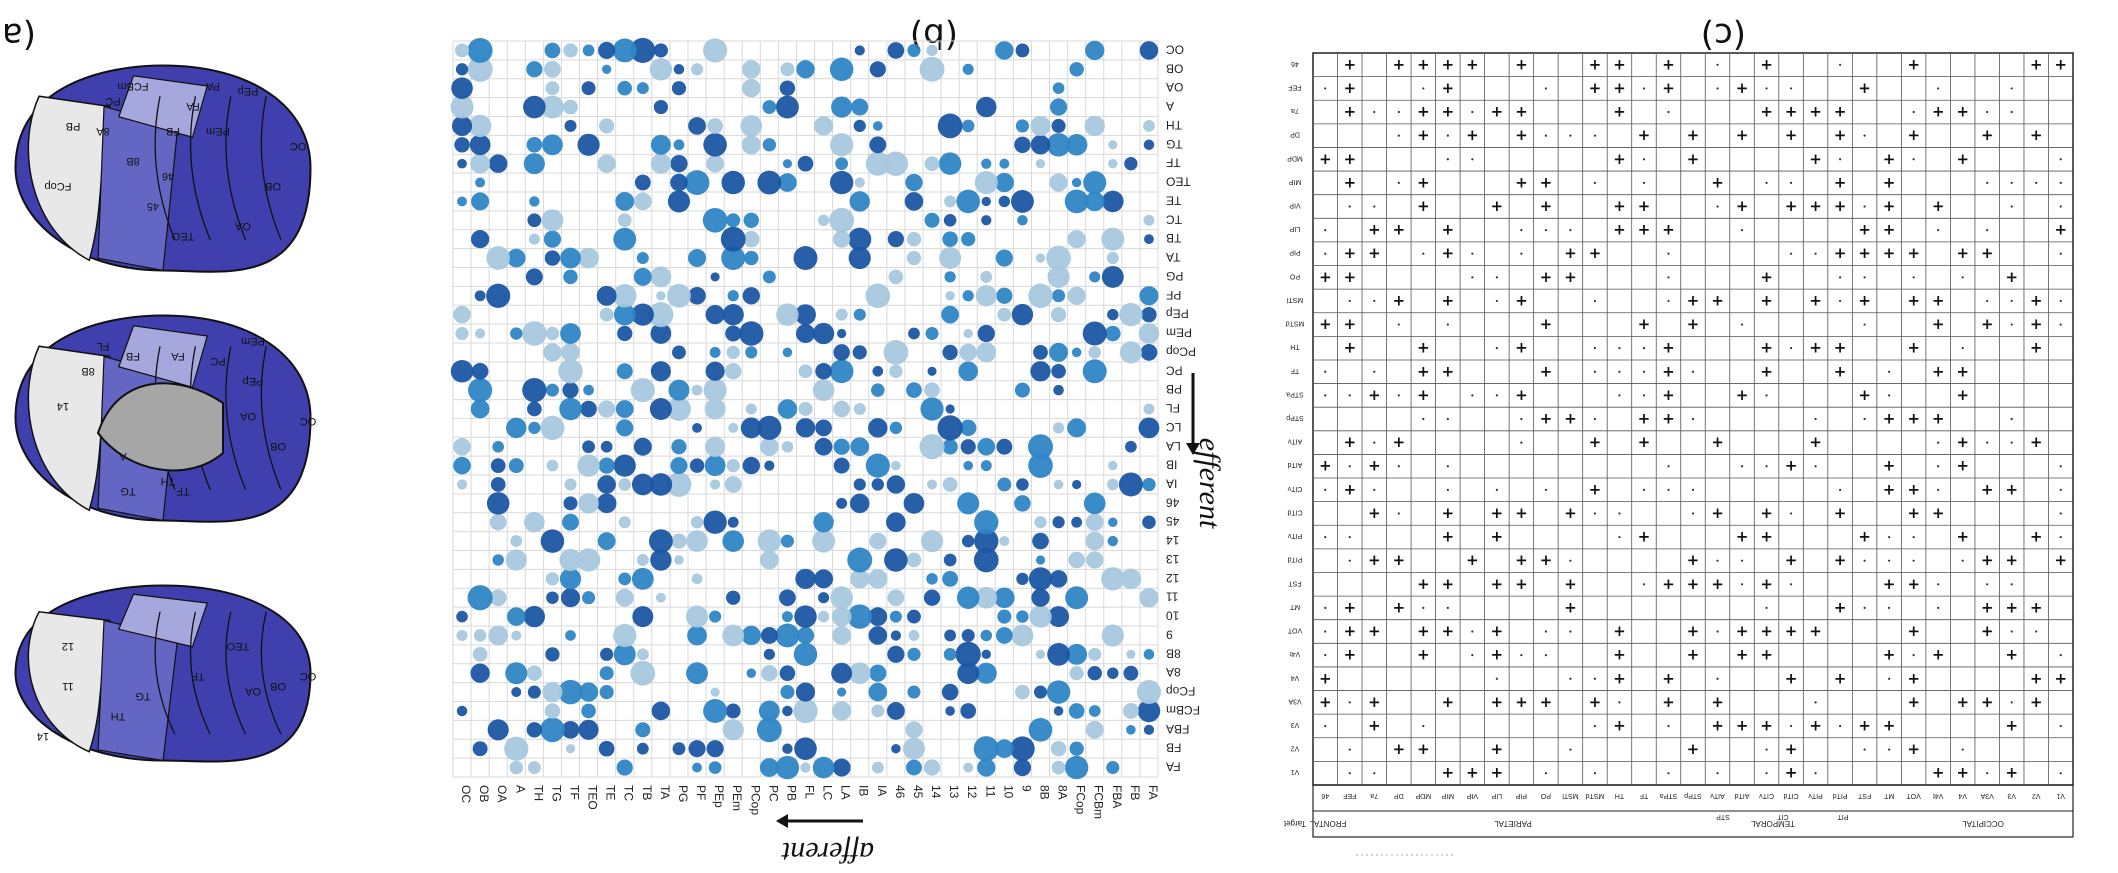 This screenshot has height=873, width=2118. I want to click on row-label: IB, so click(1171, 465).